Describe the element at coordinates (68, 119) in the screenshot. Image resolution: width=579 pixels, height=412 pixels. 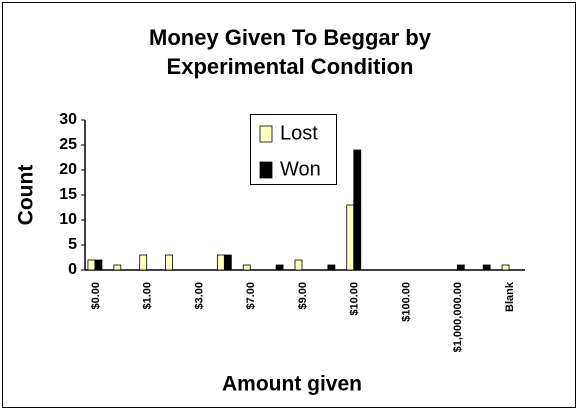
I see `y-tick-label: 30` at that location.